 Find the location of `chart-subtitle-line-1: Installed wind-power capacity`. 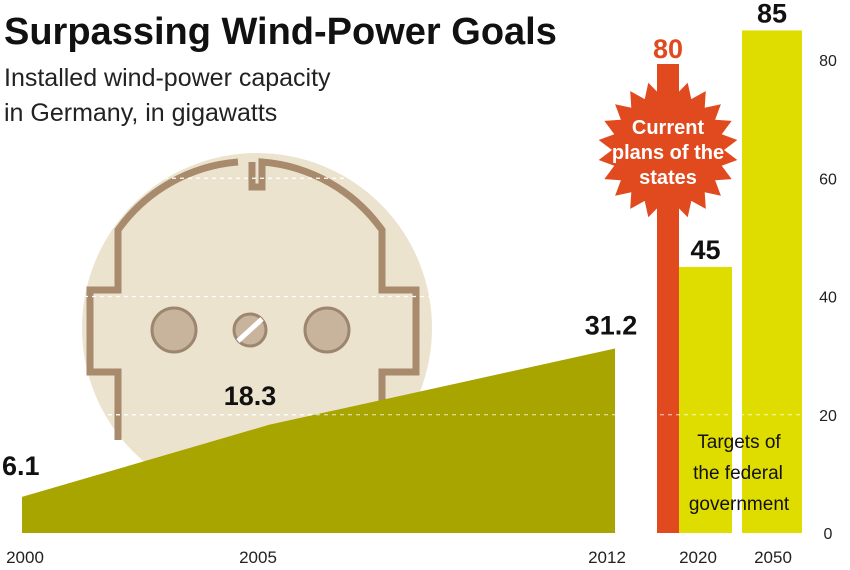

chart-subtitle-line-1: Installed wind-power capacity is located at coordinates (167, 78).